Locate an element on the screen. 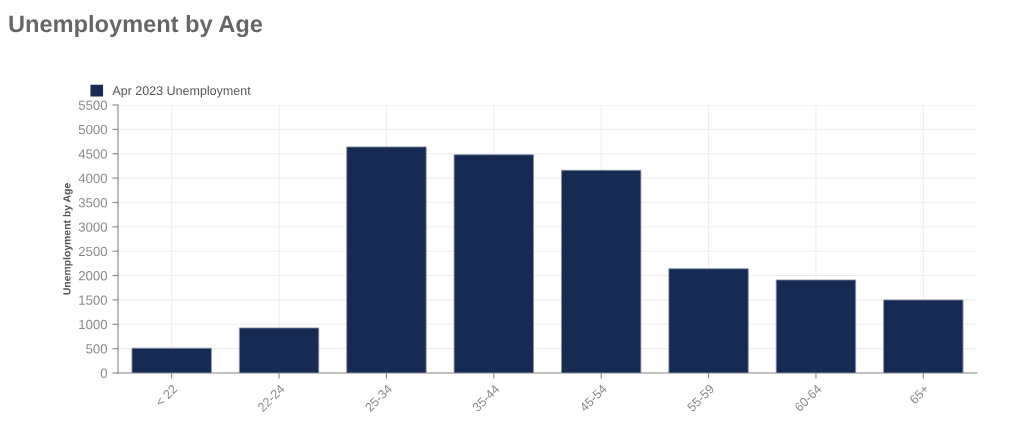  legend-label: Apr 2023 Unemployment is located at coordinates (181, 91).